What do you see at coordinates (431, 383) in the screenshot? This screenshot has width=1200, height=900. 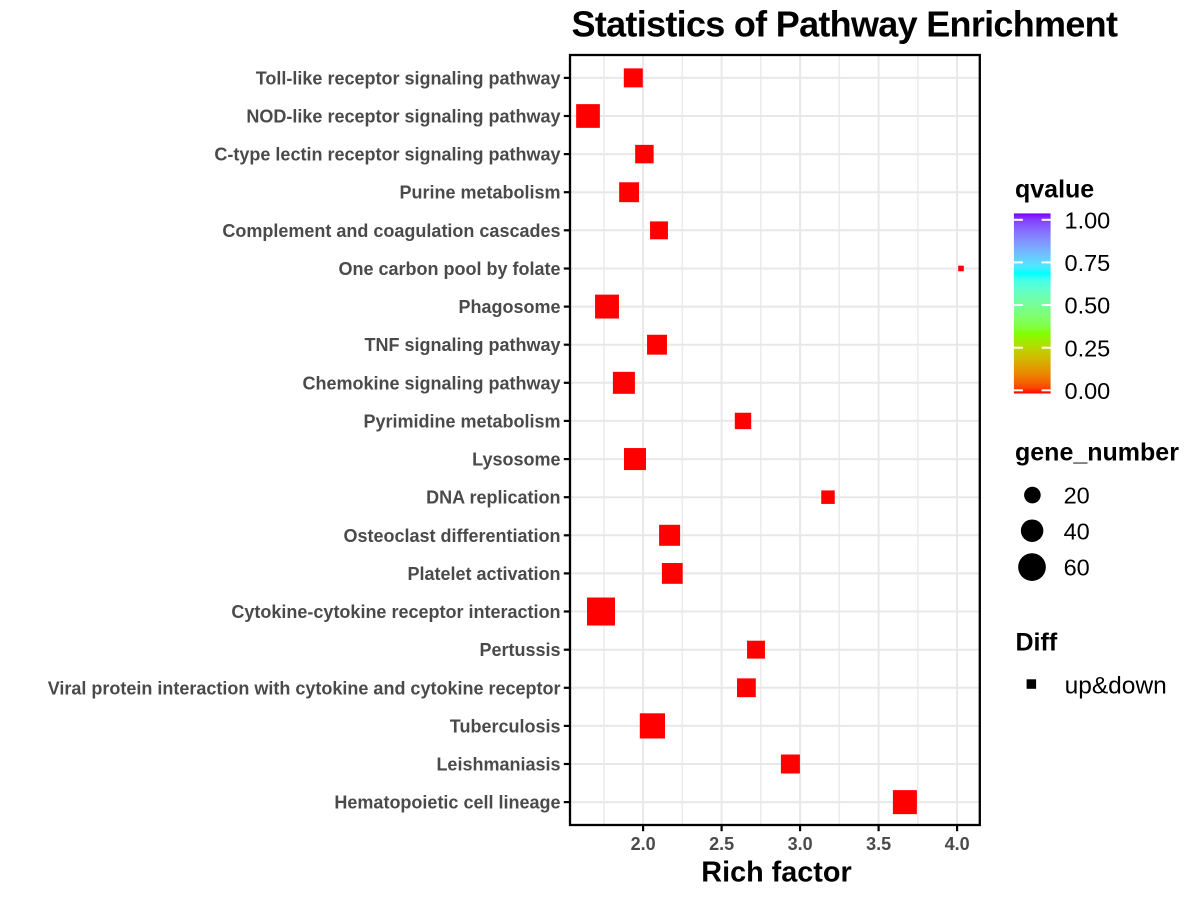 I see `svg-text: Chemokine signaling pathway` at bounding box center [431, 383].